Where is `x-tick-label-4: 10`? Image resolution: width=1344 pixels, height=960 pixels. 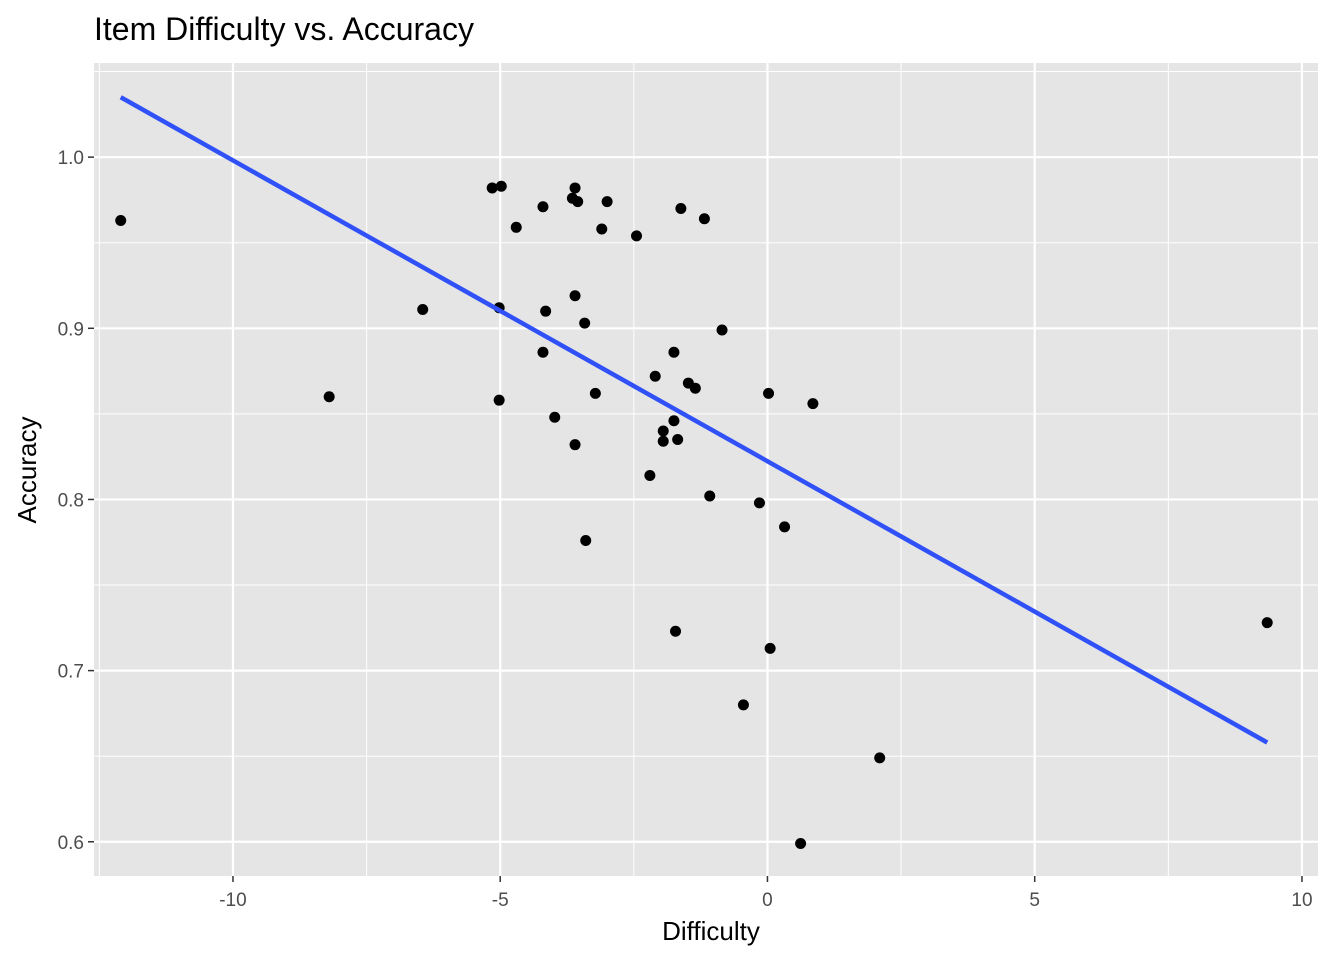
x-tick-label-4: 10 is located at coordinates (1301, 900).